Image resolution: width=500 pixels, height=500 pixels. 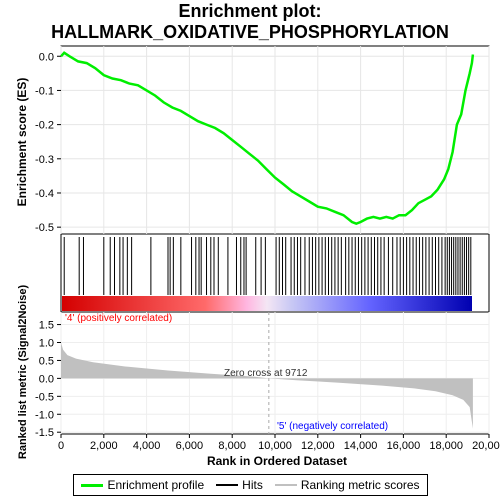 What do you see at coordinates (118, 318) in the screenshot?
I see `positive-correlation-label: '4' (positively correlated)` at bounding box center [118, 318].